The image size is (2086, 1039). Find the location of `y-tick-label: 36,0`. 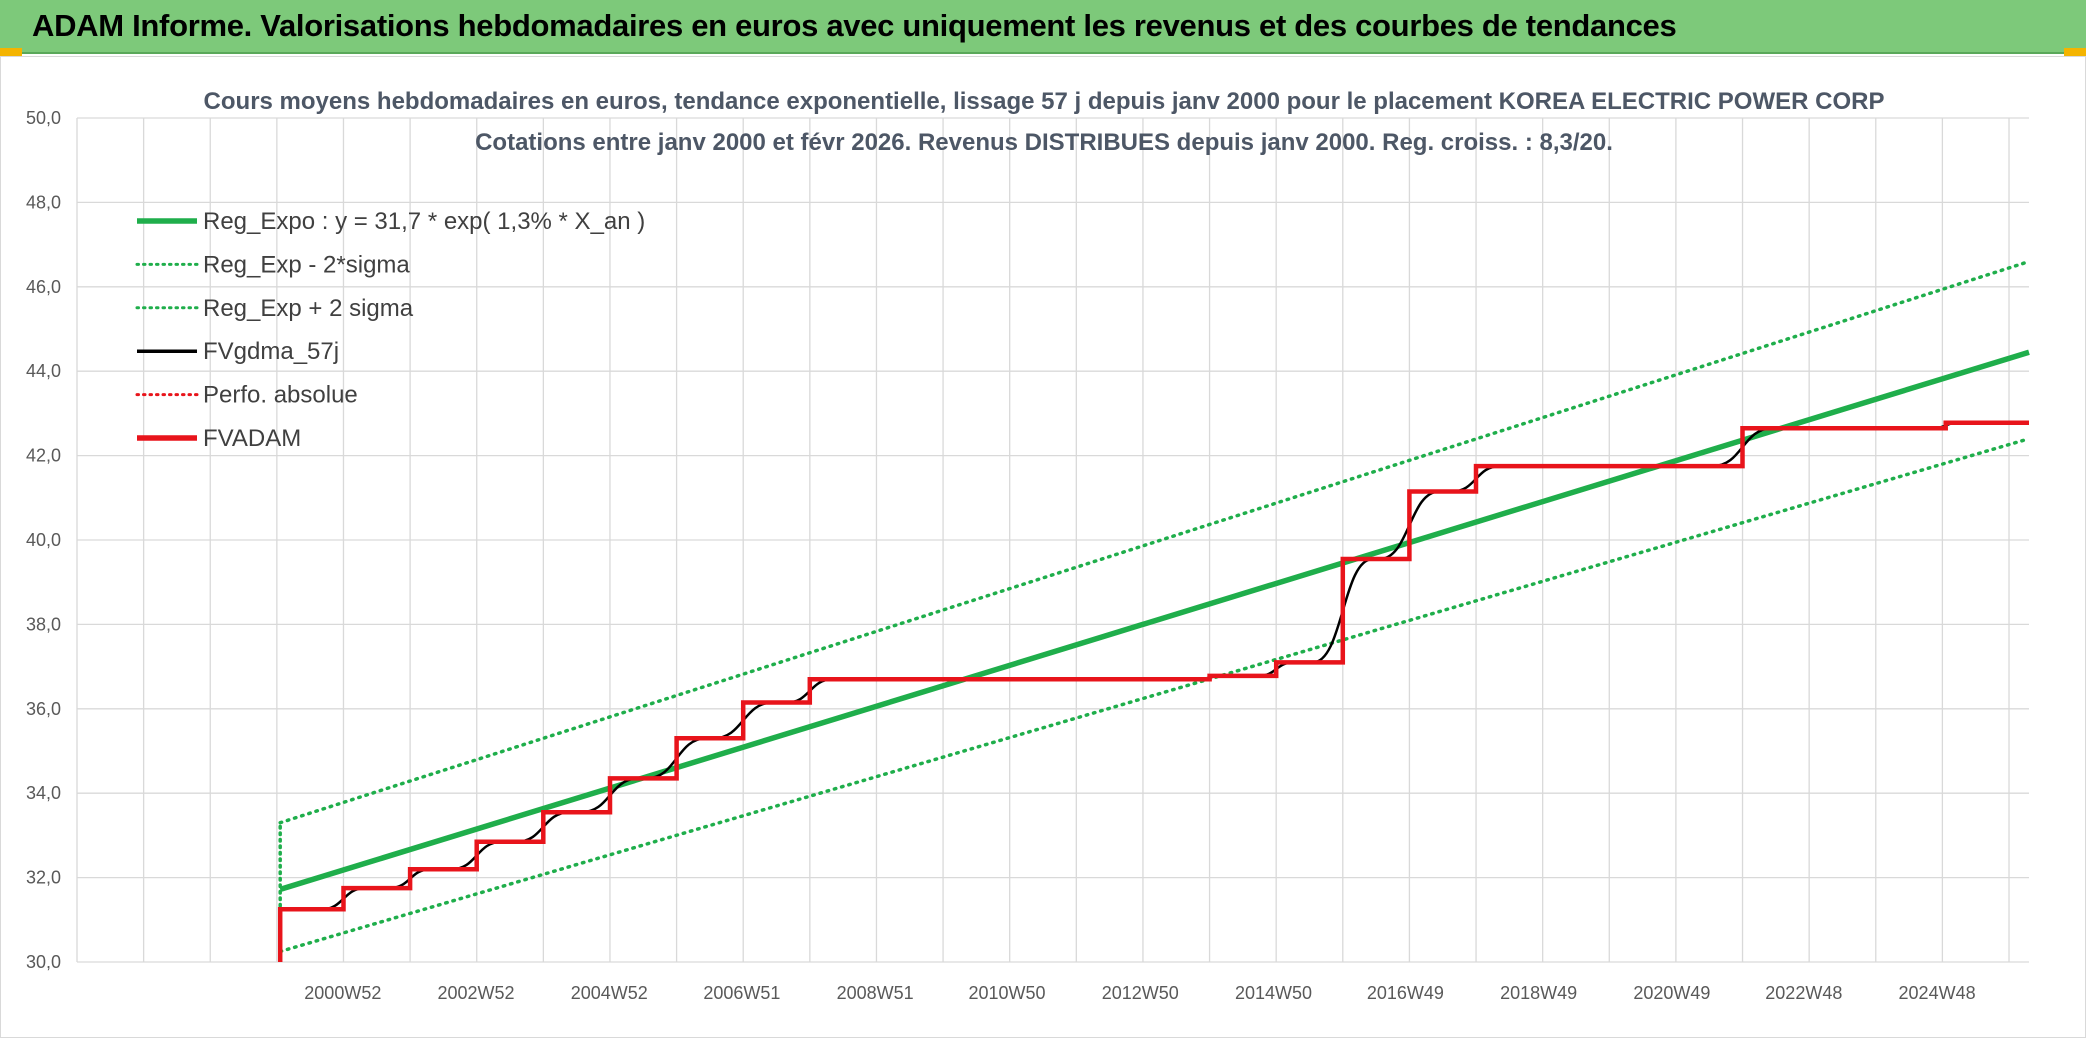

y-tick-label: 36,0 is located at coordinates (43, 709).